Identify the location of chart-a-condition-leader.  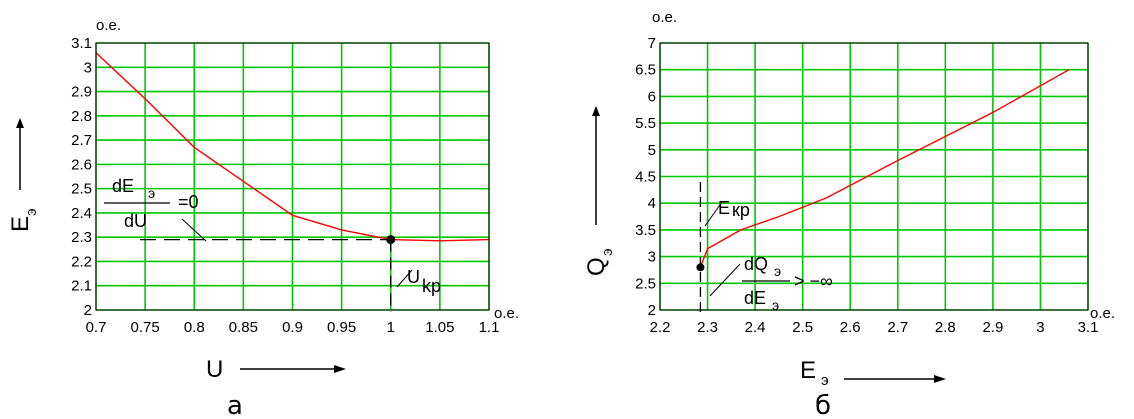
(194, 230).